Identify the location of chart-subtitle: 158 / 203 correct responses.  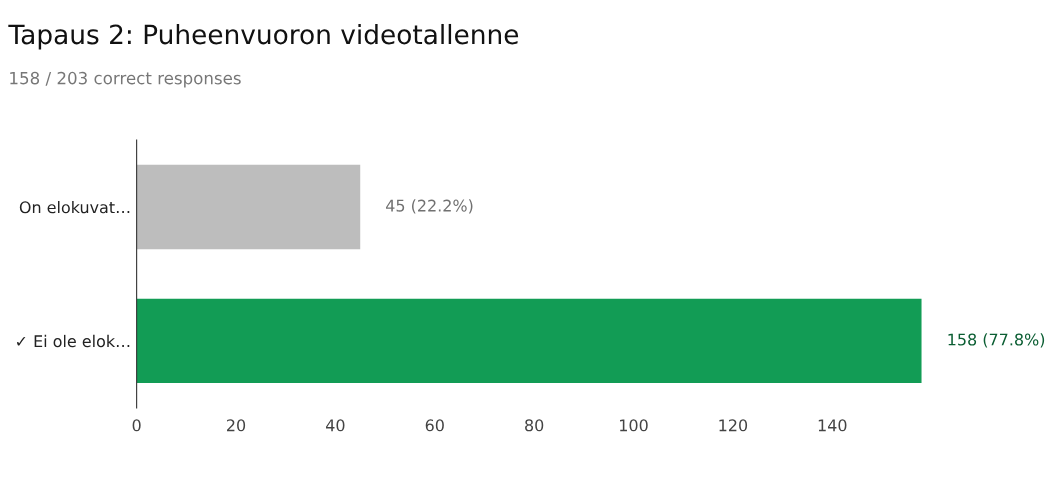
(125, 79).